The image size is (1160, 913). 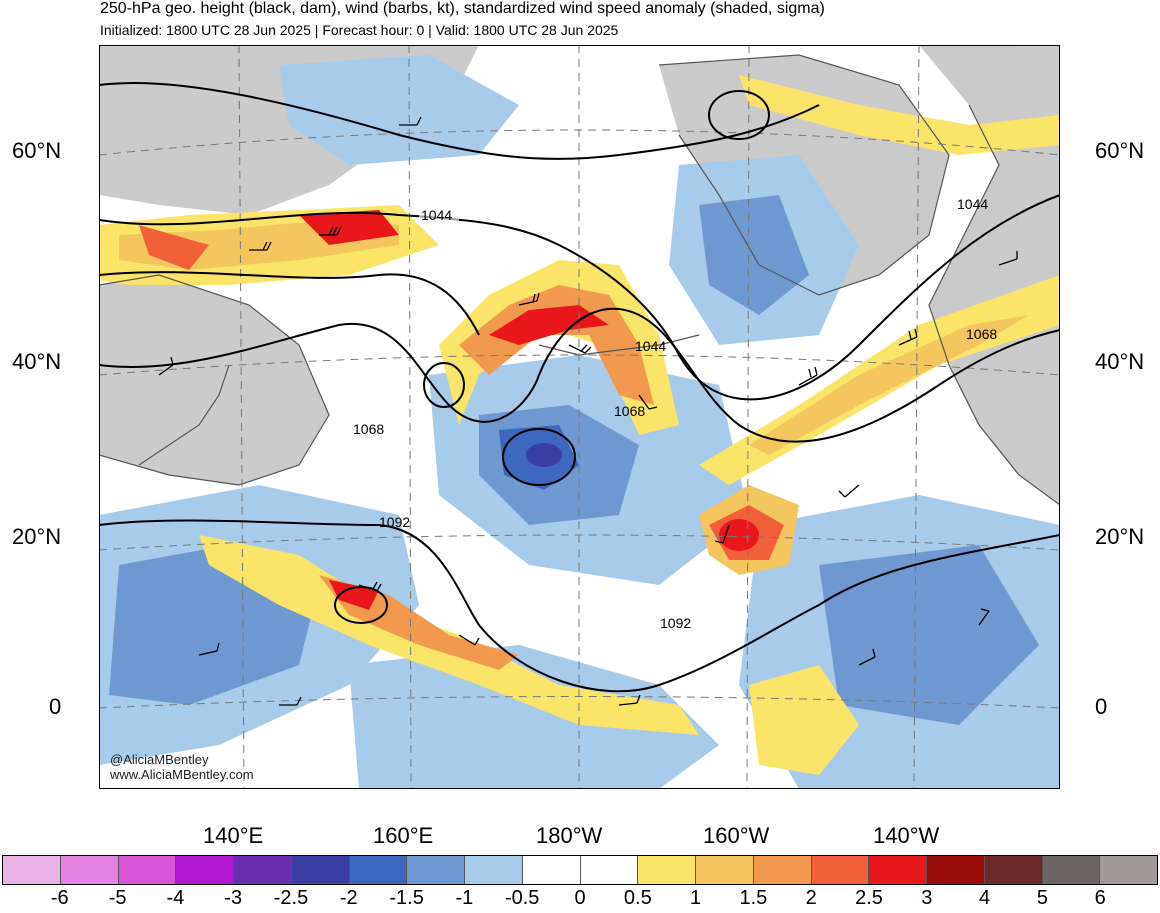 I want to click on jet-northeast-pacific-mid, so click(x=889, y=385).